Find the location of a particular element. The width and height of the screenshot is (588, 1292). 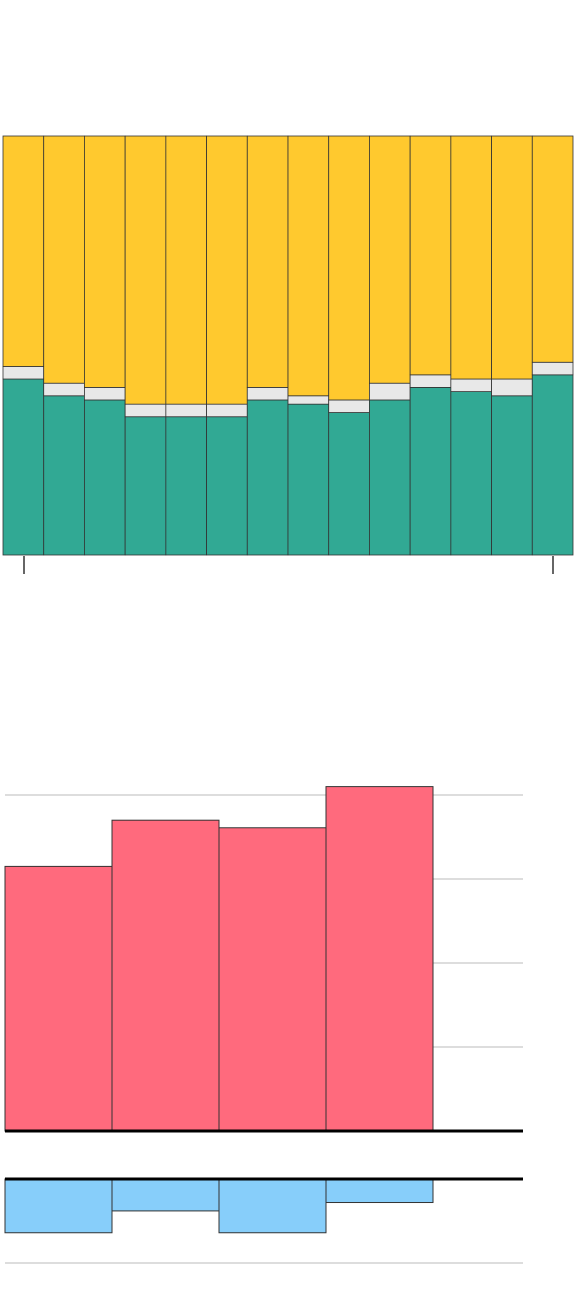

bar-col10-series3 is located at coordinates (390, 259).